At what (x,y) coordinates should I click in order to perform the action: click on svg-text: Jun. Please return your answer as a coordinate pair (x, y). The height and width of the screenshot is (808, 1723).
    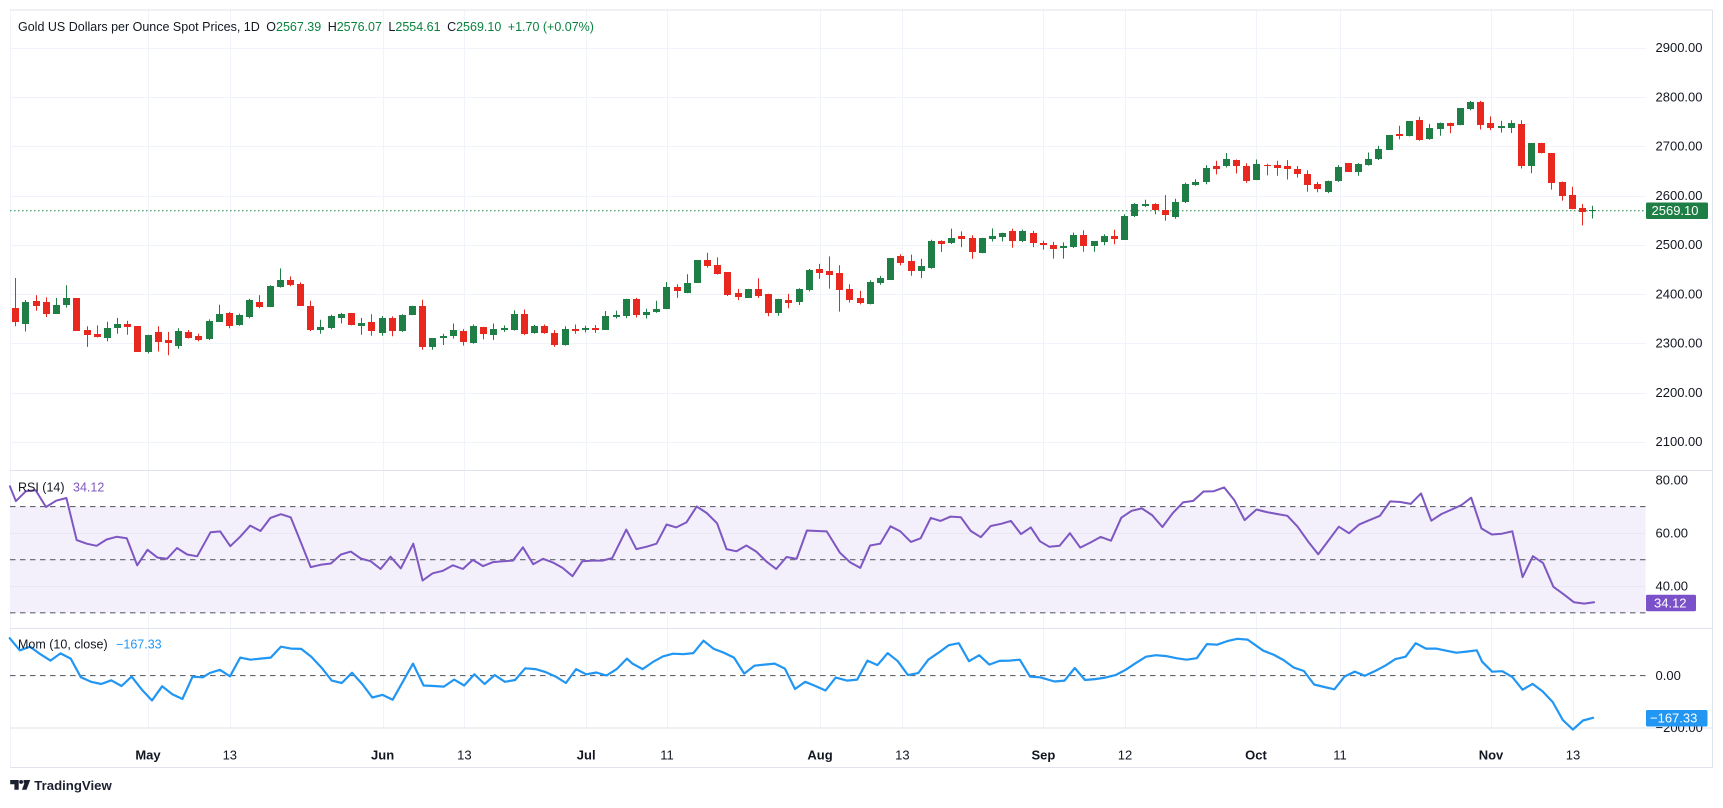
    Looking at the image, I should click on (382, 755).